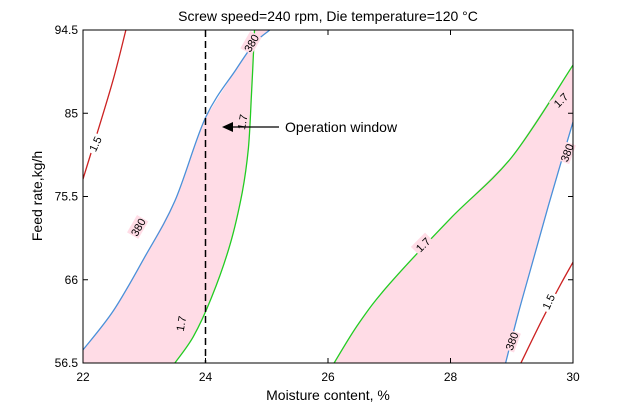 The height and width of the screenshot is (409, 633). What do you see at coordinates (83, 377) in the screenshot?
I see `x-tick-label: 22` at bounding box center [83, 377].